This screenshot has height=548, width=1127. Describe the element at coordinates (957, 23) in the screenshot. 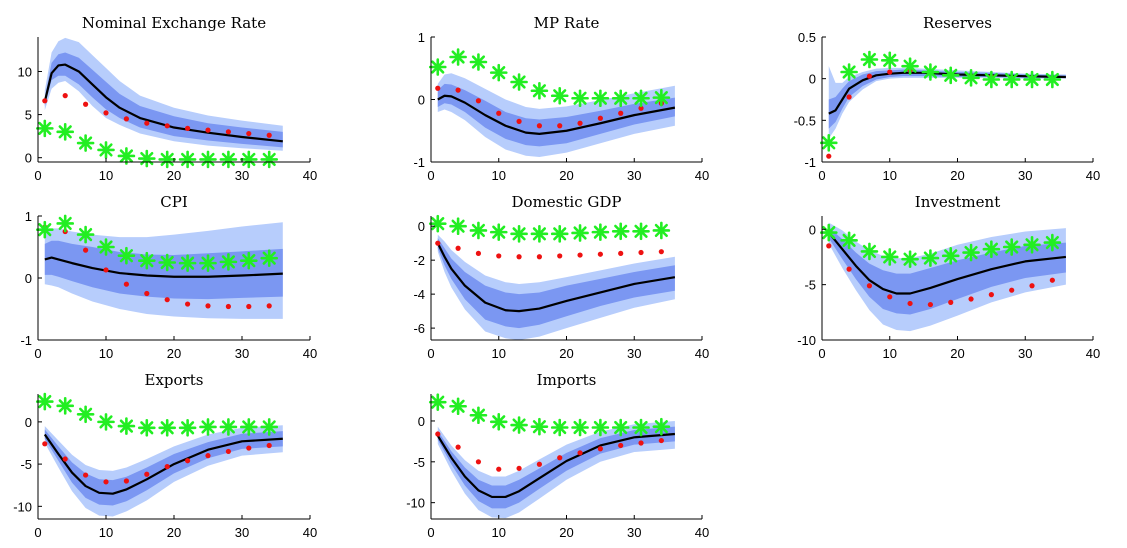

I see `panel-title: Reserves` at that location.